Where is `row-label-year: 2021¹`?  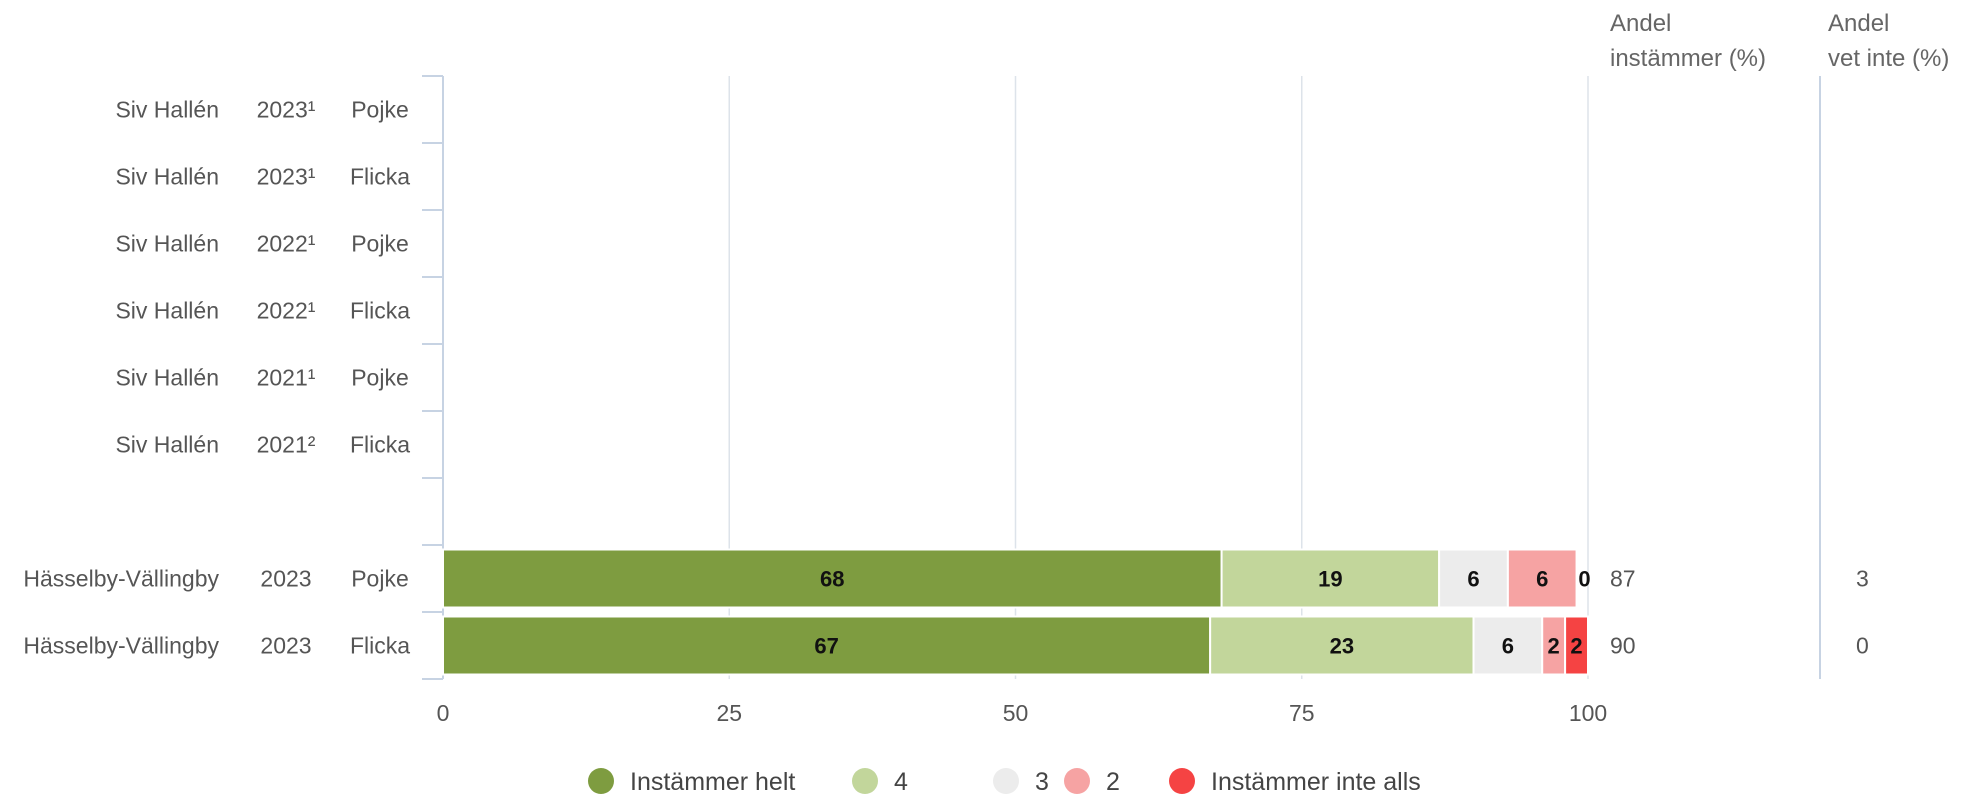 row-label-year: 2021¹ is located at coordinates (286, 378).